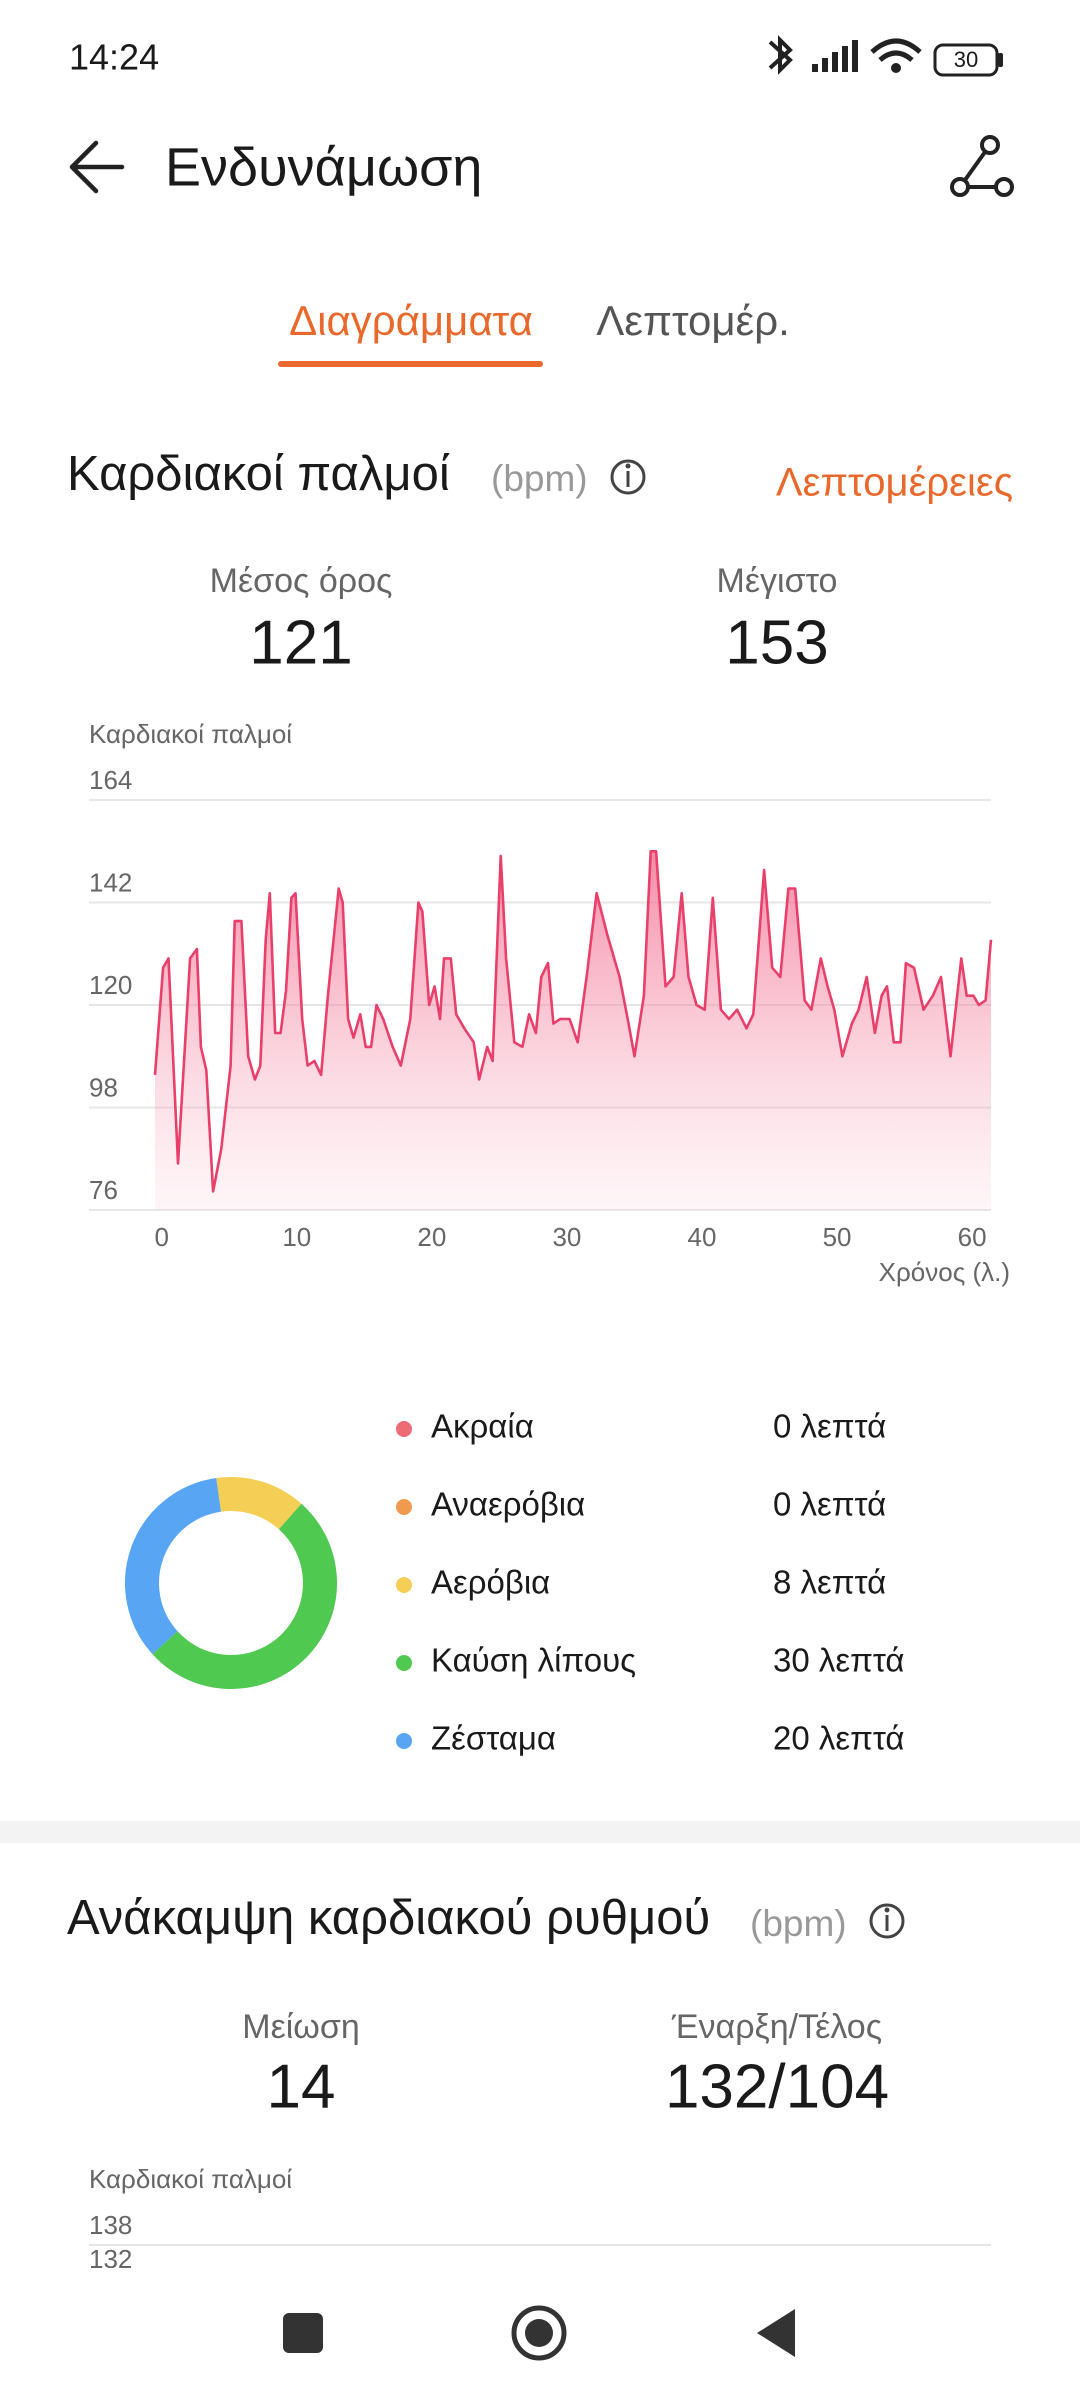 The width and height of the screenshot is (1080, 2400). What do you see at coordinates (490, 1582) in the screenshot?
I see `legend-label: Αερόβια` at bounding box center [490, 1582].